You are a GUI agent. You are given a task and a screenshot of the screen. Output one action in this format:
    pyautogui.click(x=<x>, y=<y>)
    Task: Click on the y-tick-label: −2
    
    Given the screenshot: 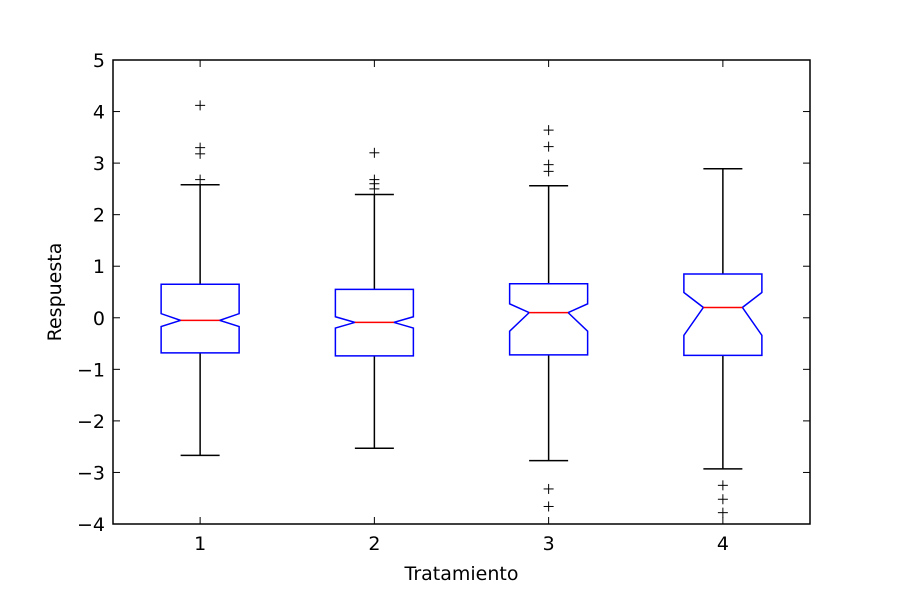 What is the action you would take?
    pyautogui.click(x=91, y=422)
    